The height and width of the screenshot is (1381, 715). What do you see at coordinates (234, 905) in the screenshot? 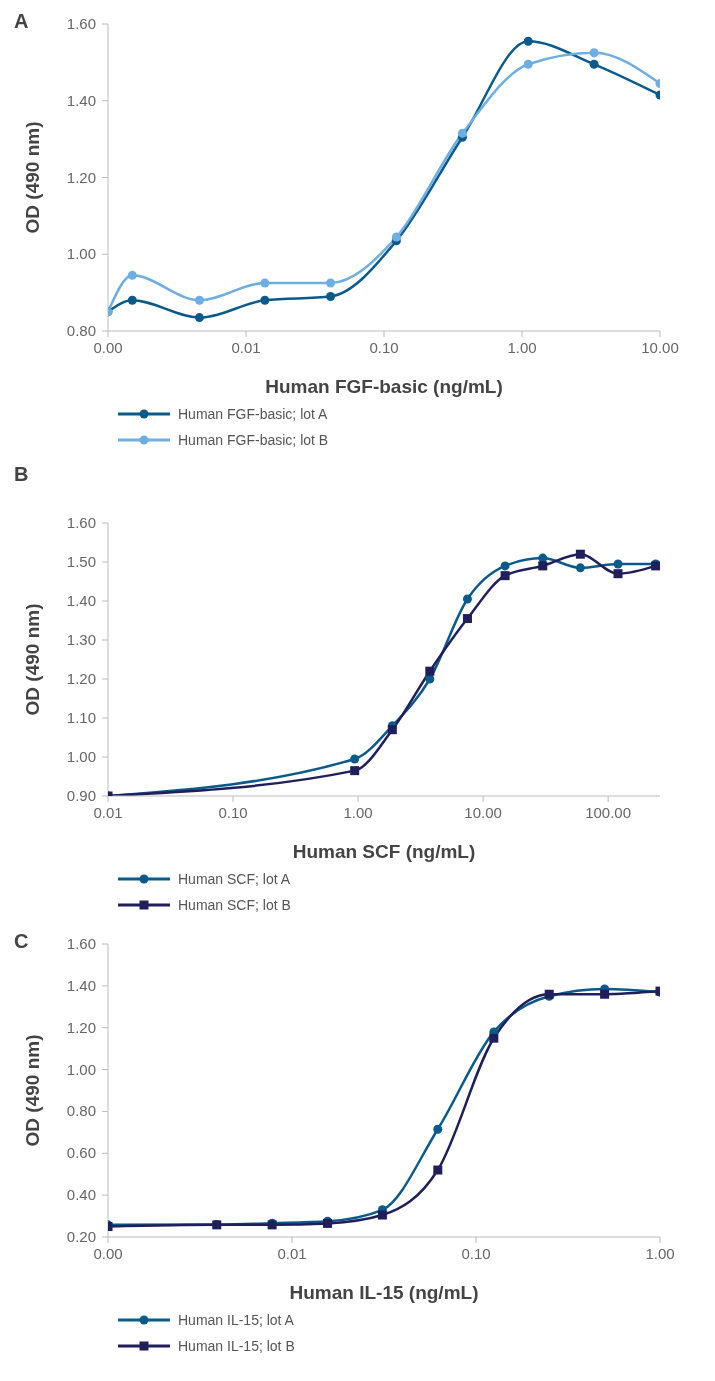
I see `legend-label: Human SCF; lot B` at bounding box center [234, 905].